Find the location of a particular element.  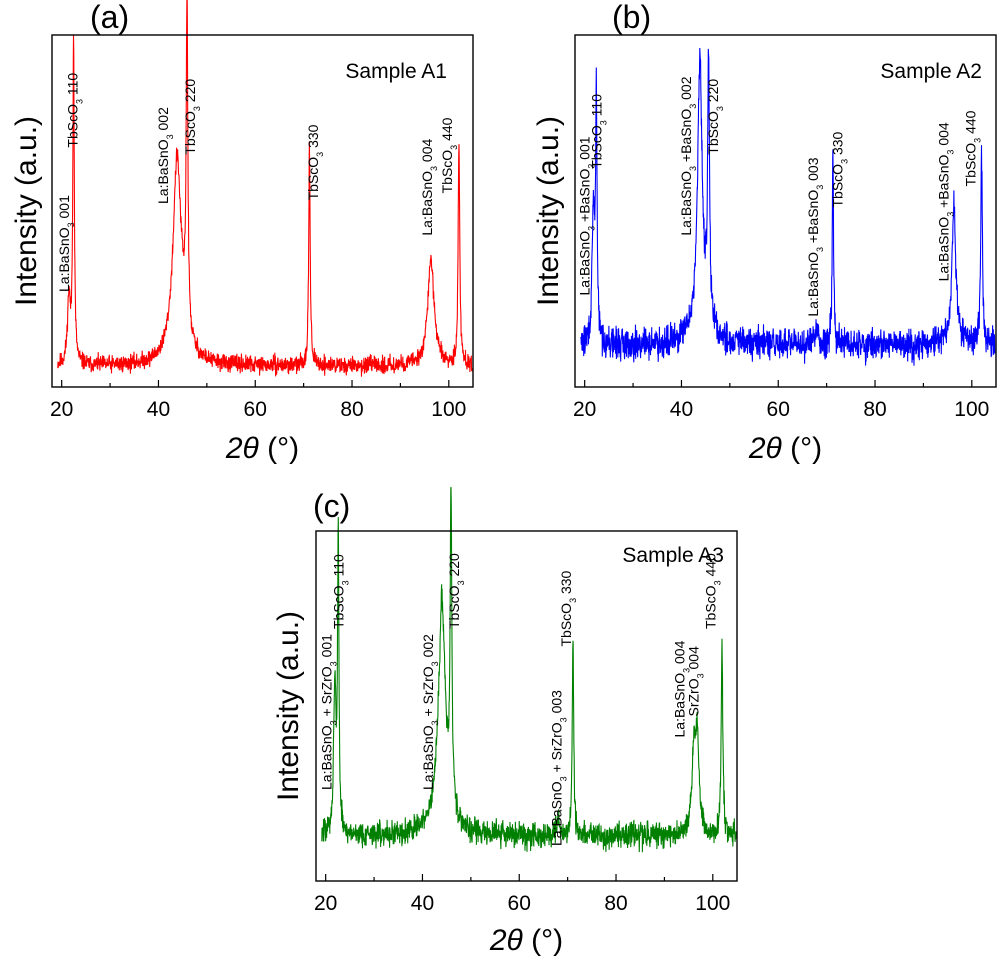

peak-annotation: SrZrO3 004 is located at coordinates (695, 681).